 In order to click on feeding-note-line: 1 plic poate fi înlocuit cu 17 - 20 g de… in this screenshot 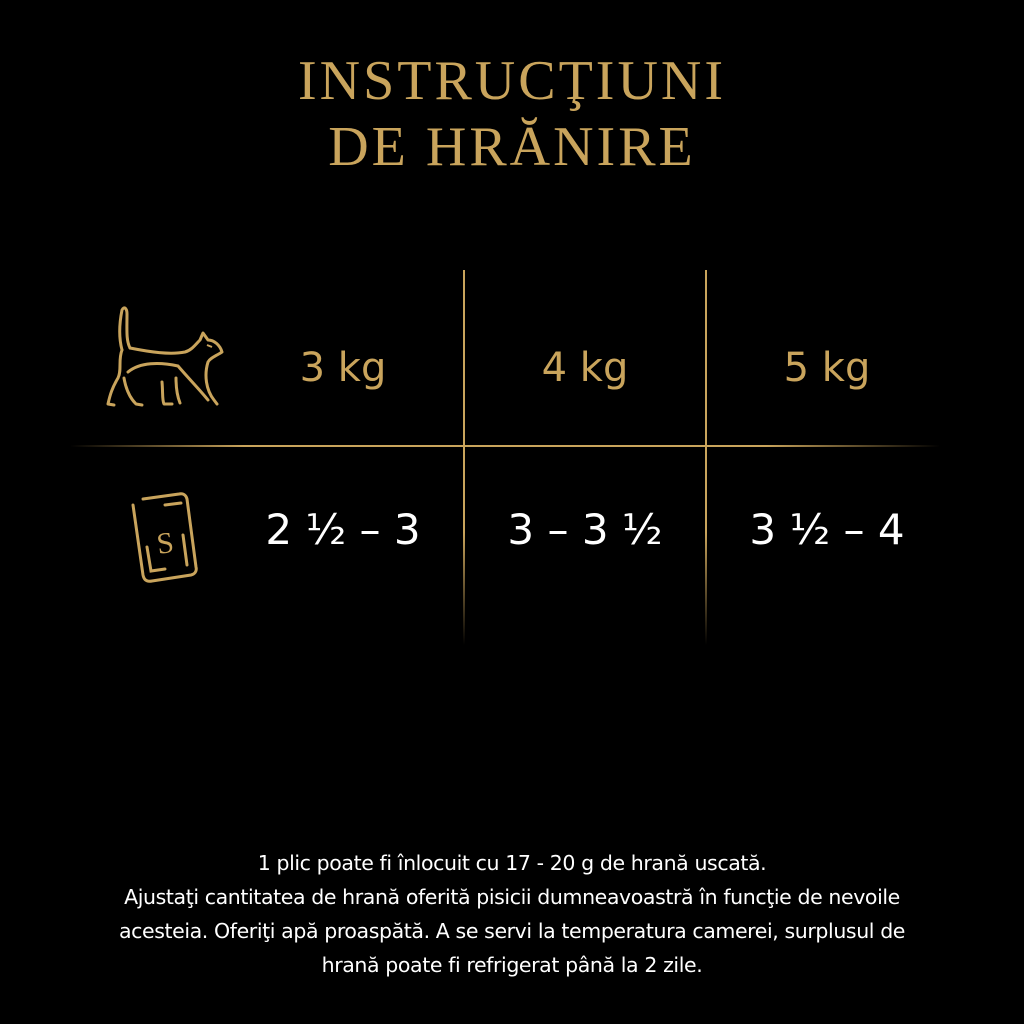, I will do `click(512, 863)`.